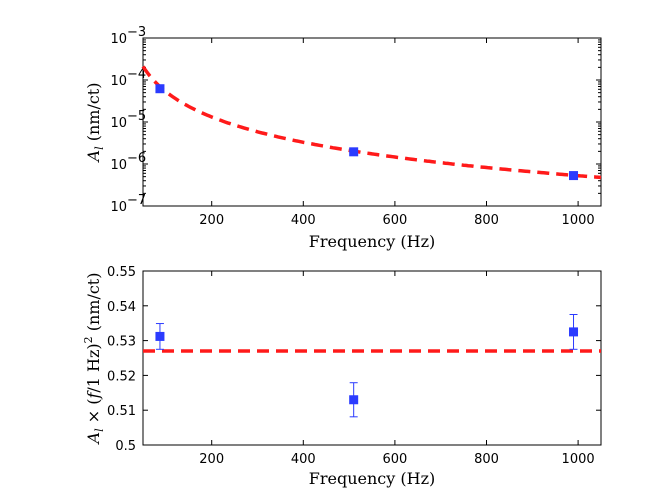 This screenshot has height=498, width=664. I want to click on bottom-x-tick-label: 800, so click(486, 459).